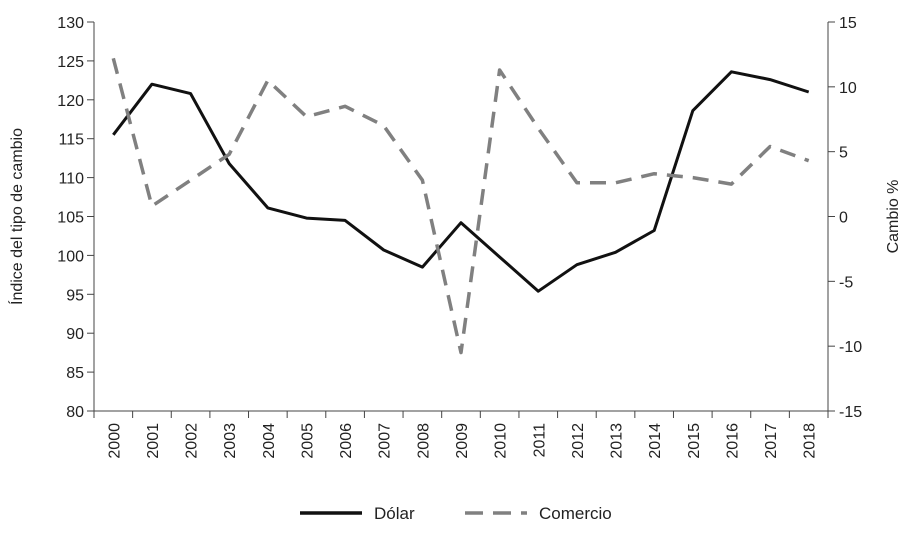  What do you see at coordinates (70, 62) in the screenshot?
I see `left-tick-label: 125` at bounding box center [70, 62].